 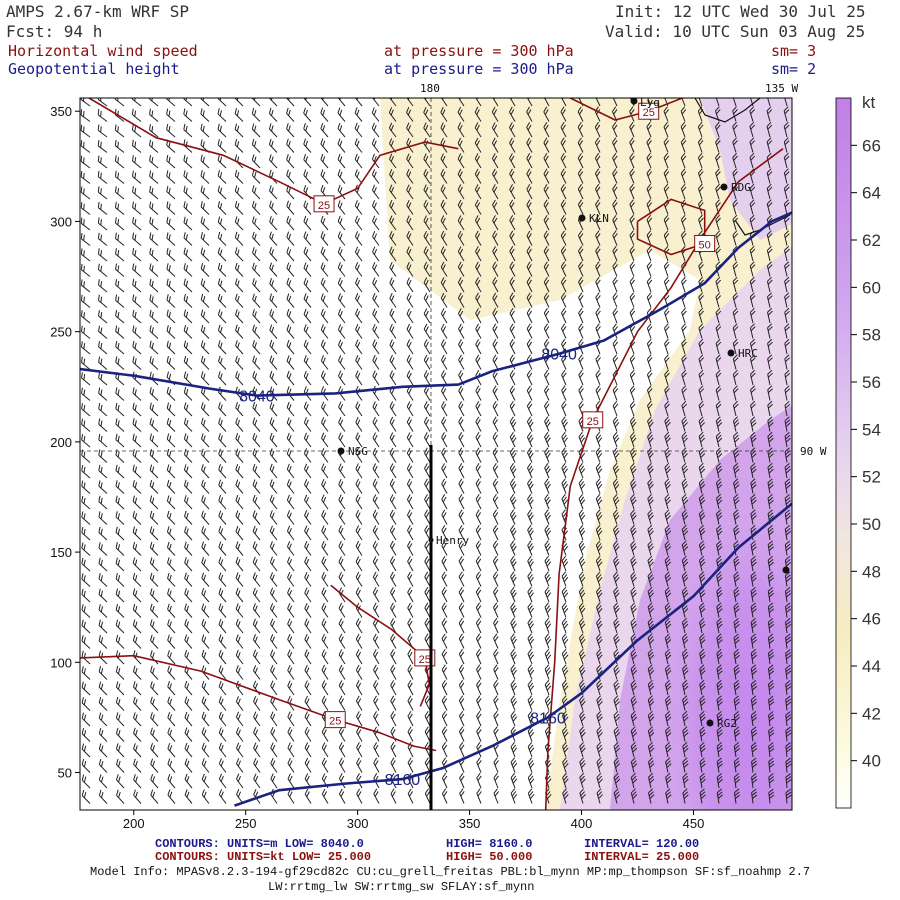 I want to click on station-rg2-marker, so click(x=710, y=723).